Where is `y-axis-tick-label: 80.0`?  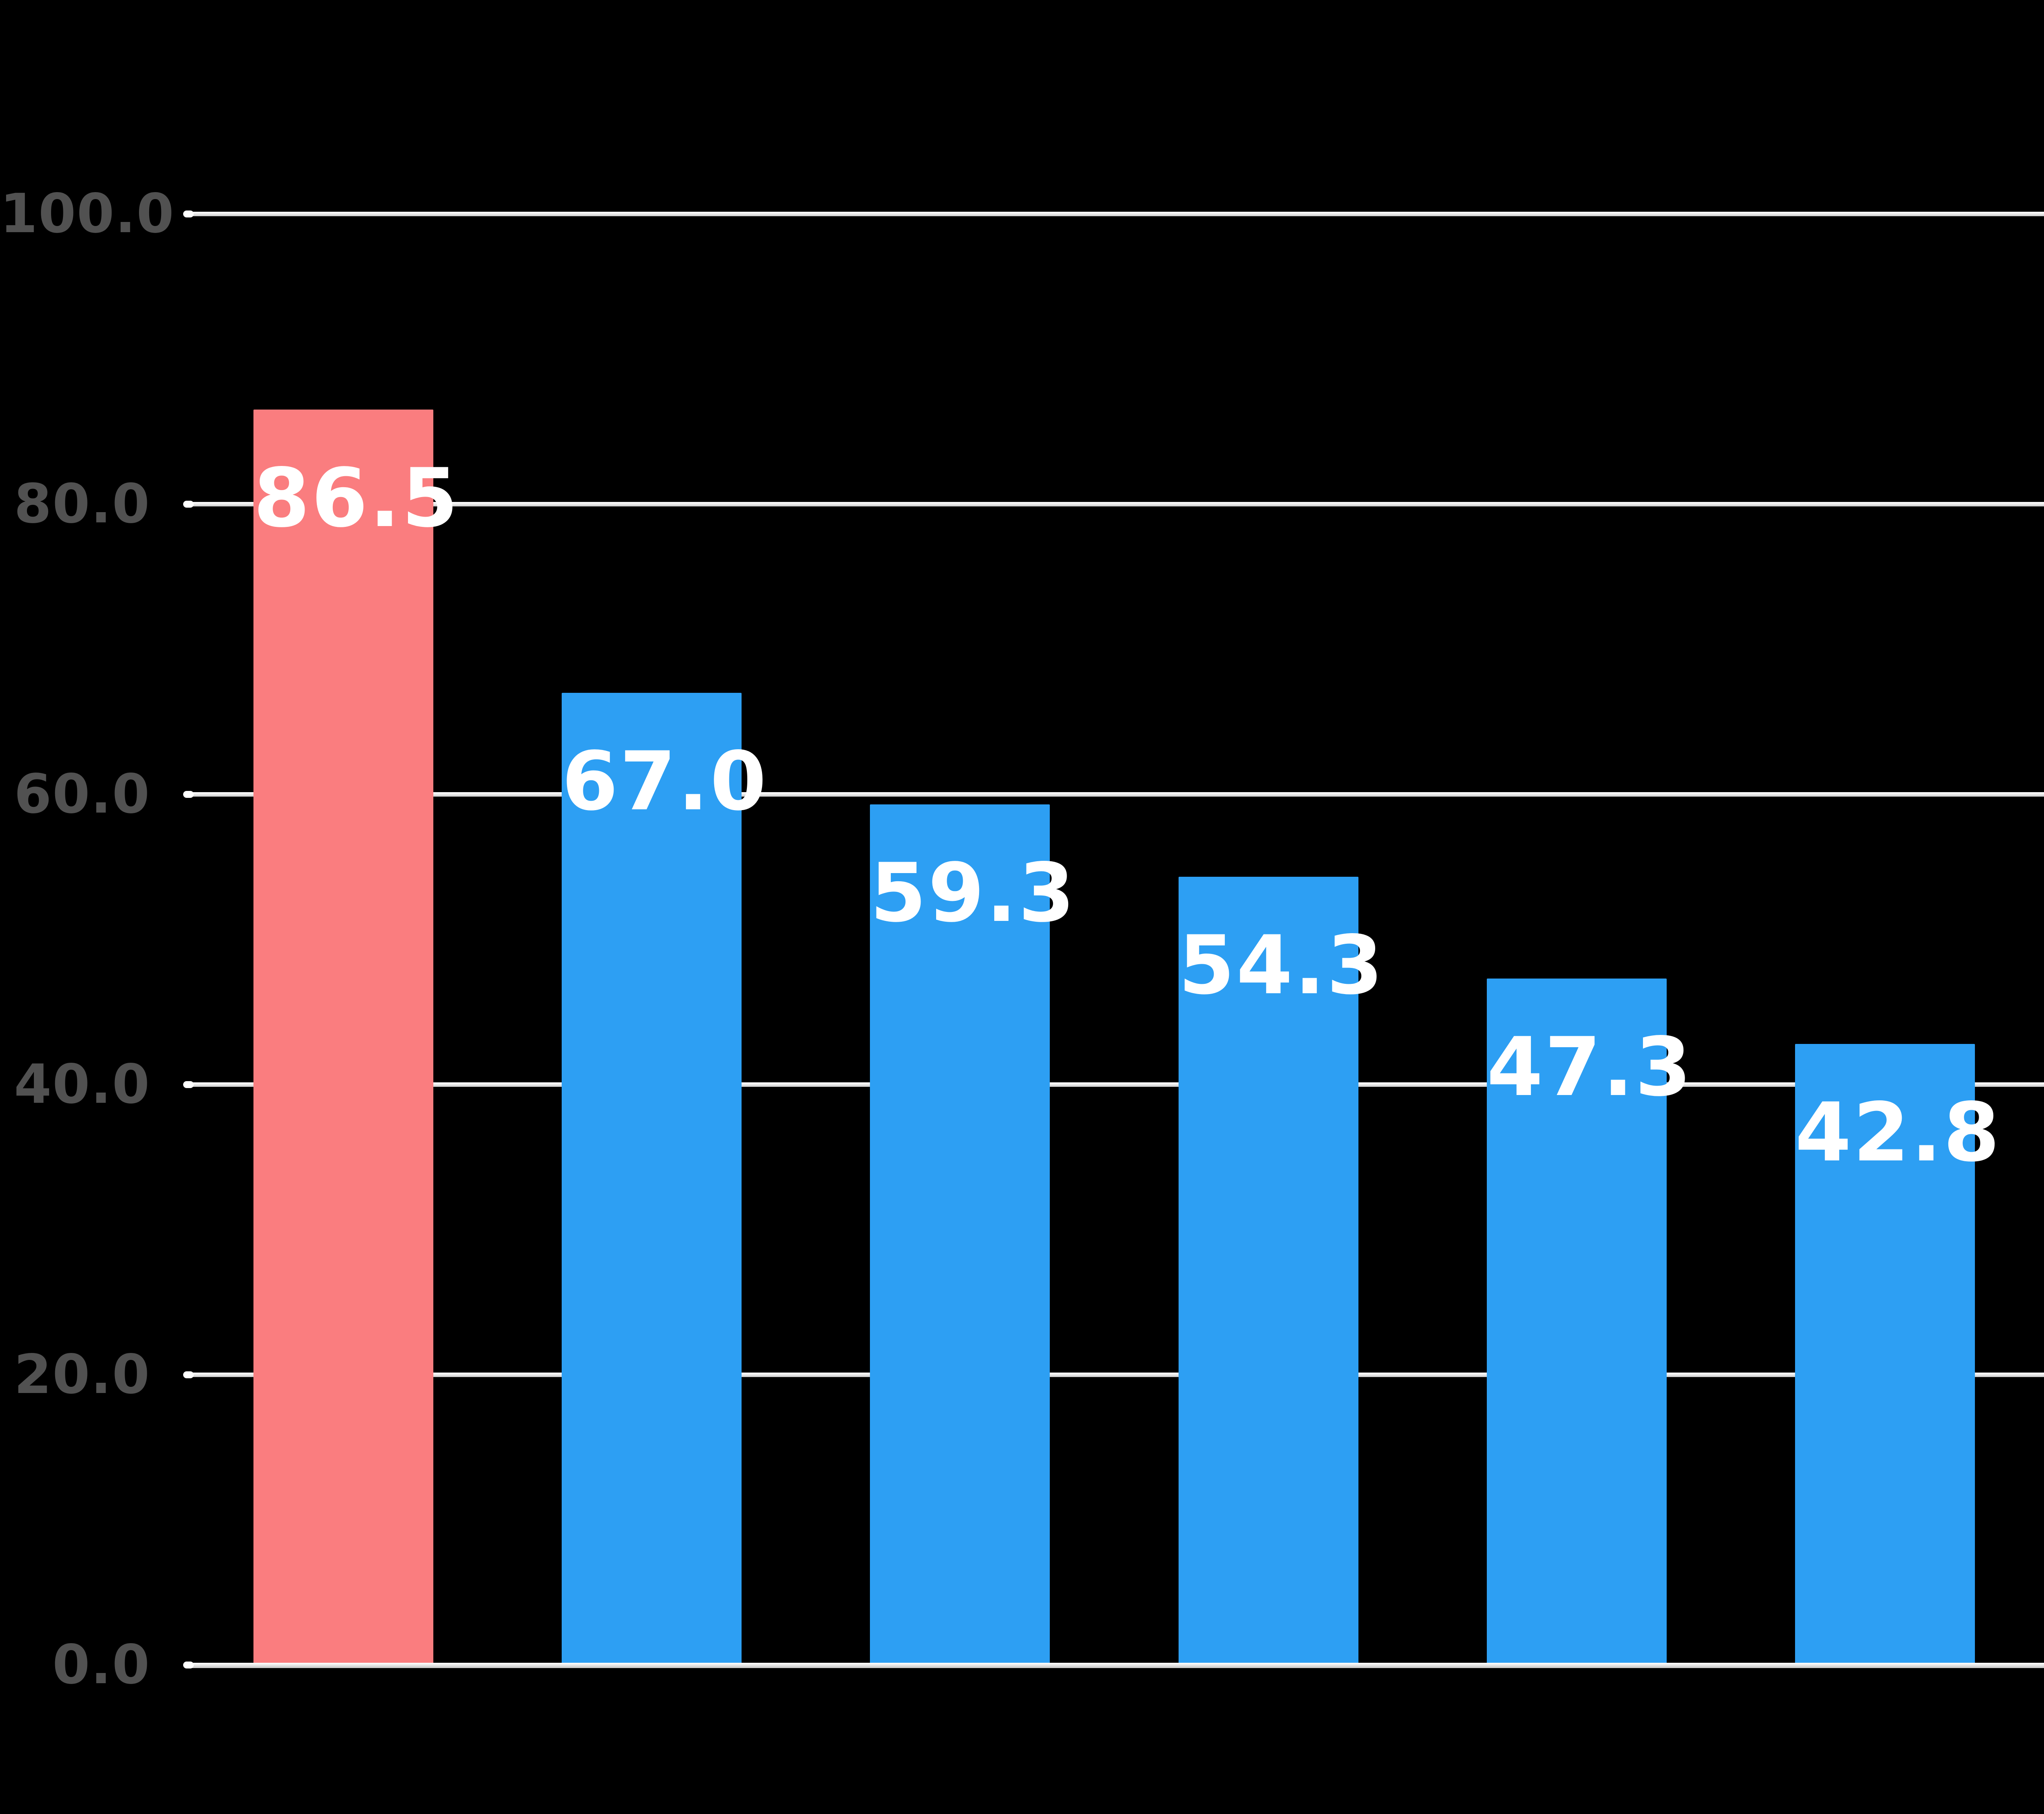 y-axis-tick-label: 80.0 is located at coordinates (82, 504).